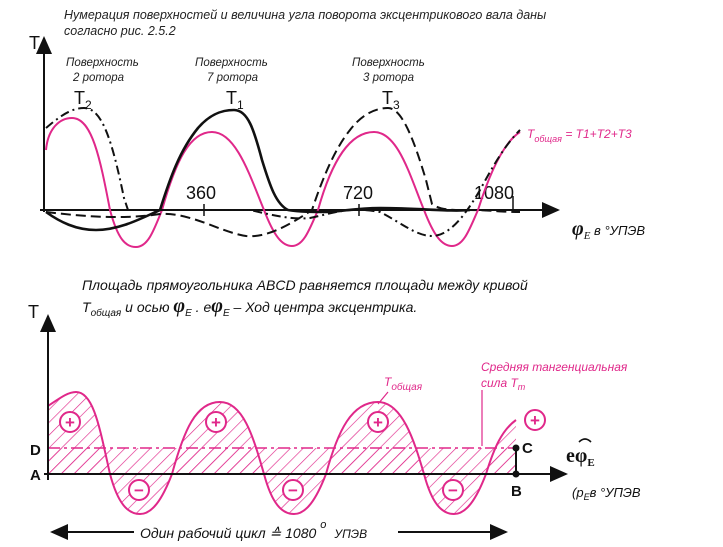 The width and height of the screenshot is (723, 547). What do you see at coordinates (258, 170) in the screenshot?
I see `top-t1-curve` at bounding box center [258, 170].